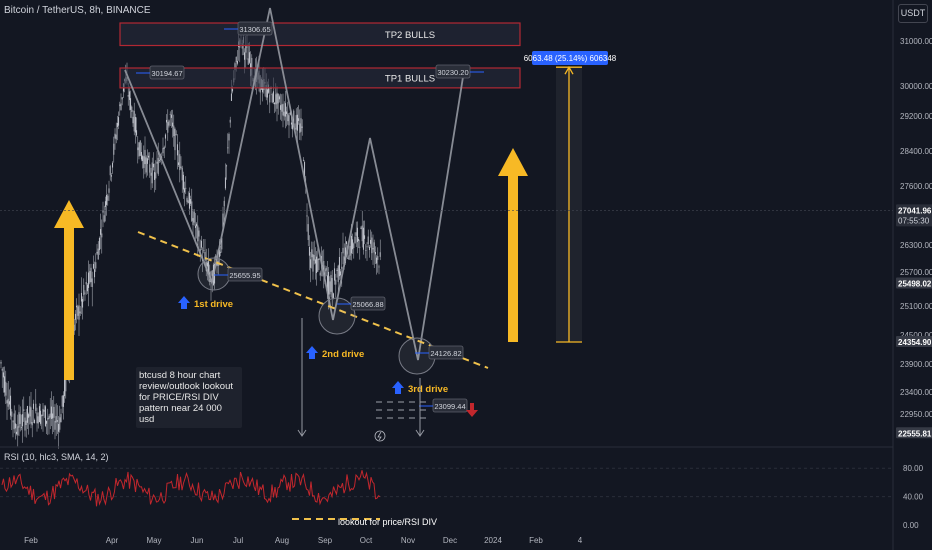  I want to click on price-label: 31306.65, so click(254, 29).